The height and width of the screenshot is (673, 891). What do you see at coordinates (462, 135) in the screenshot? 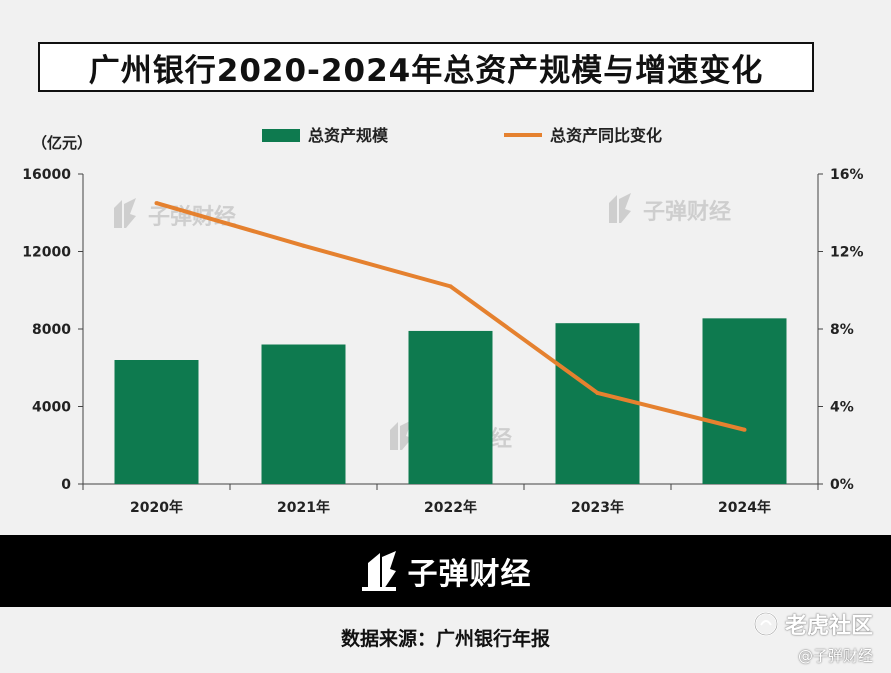
I see `legend: 总资产规模 总资产同比变化` at bounding box center [462, 135].